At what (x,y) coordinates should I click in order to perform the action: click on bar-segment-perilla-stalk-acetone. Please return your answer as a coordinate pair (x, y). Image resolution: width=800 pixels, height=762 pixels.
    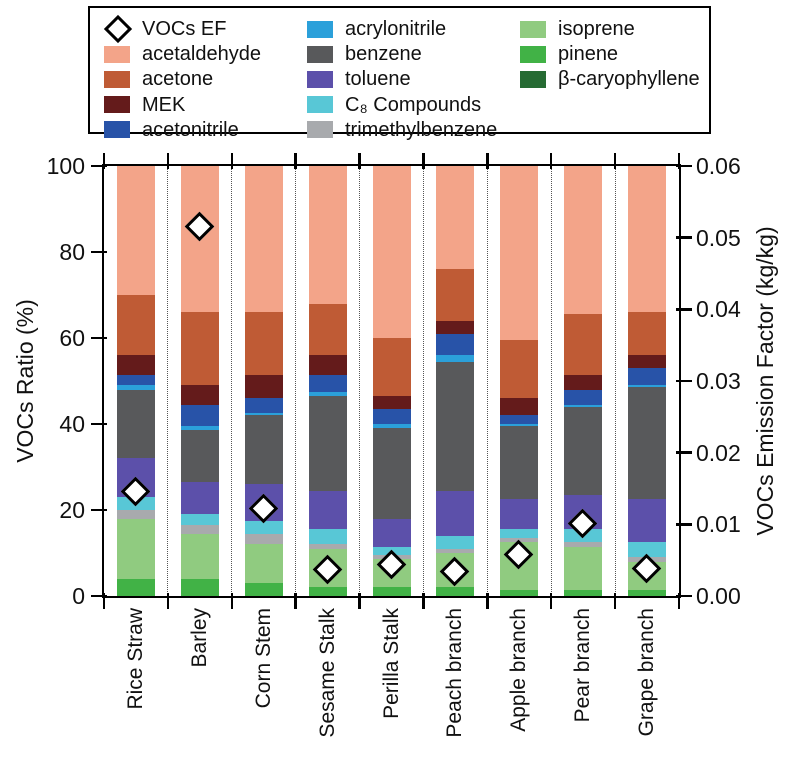
    Looking at the image, I should click on (391, 367).